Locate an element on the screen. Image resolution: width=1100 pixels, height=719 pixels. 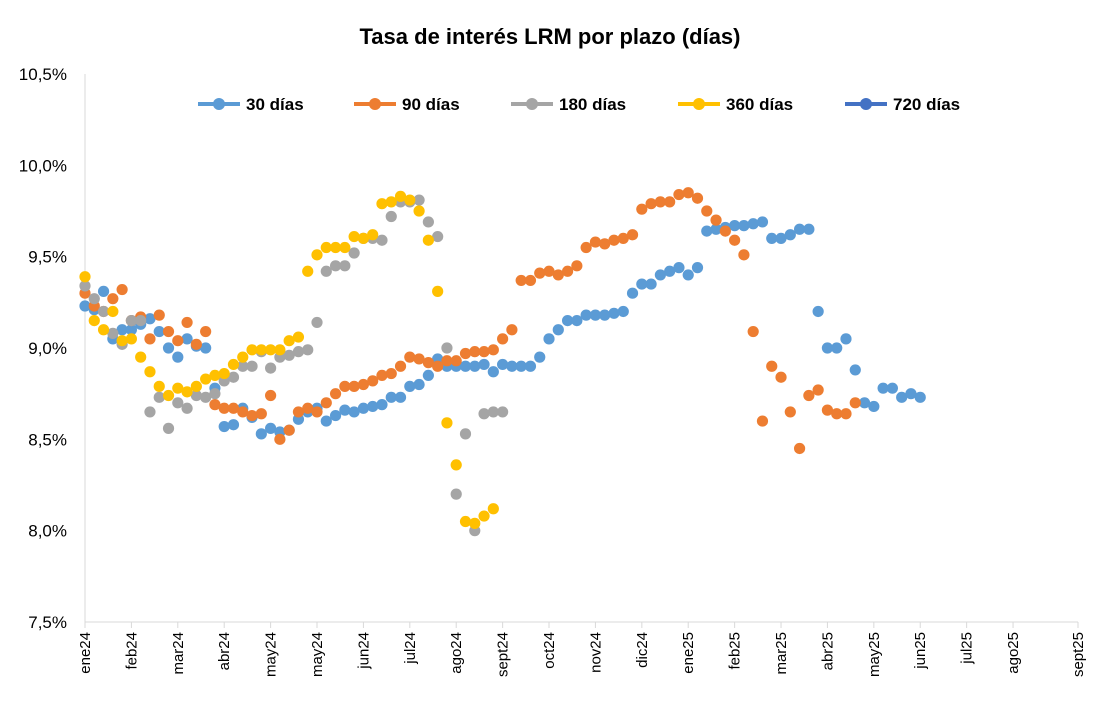
legend-item: 30 días is located at coordinates (251, 104).